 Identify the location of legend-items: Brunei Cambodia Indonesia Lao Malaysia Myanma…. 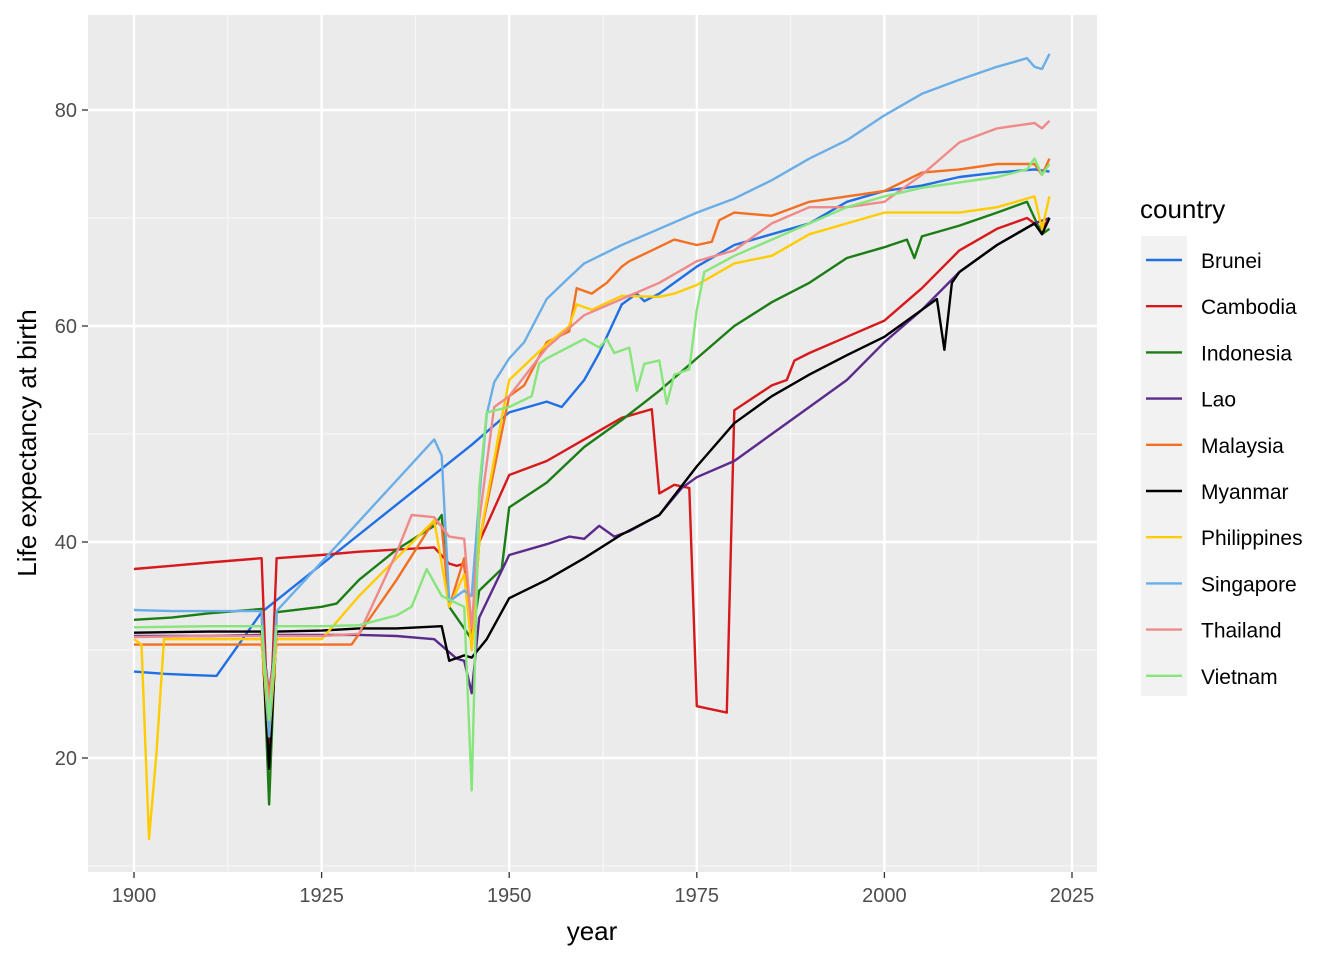
(1224, 469).